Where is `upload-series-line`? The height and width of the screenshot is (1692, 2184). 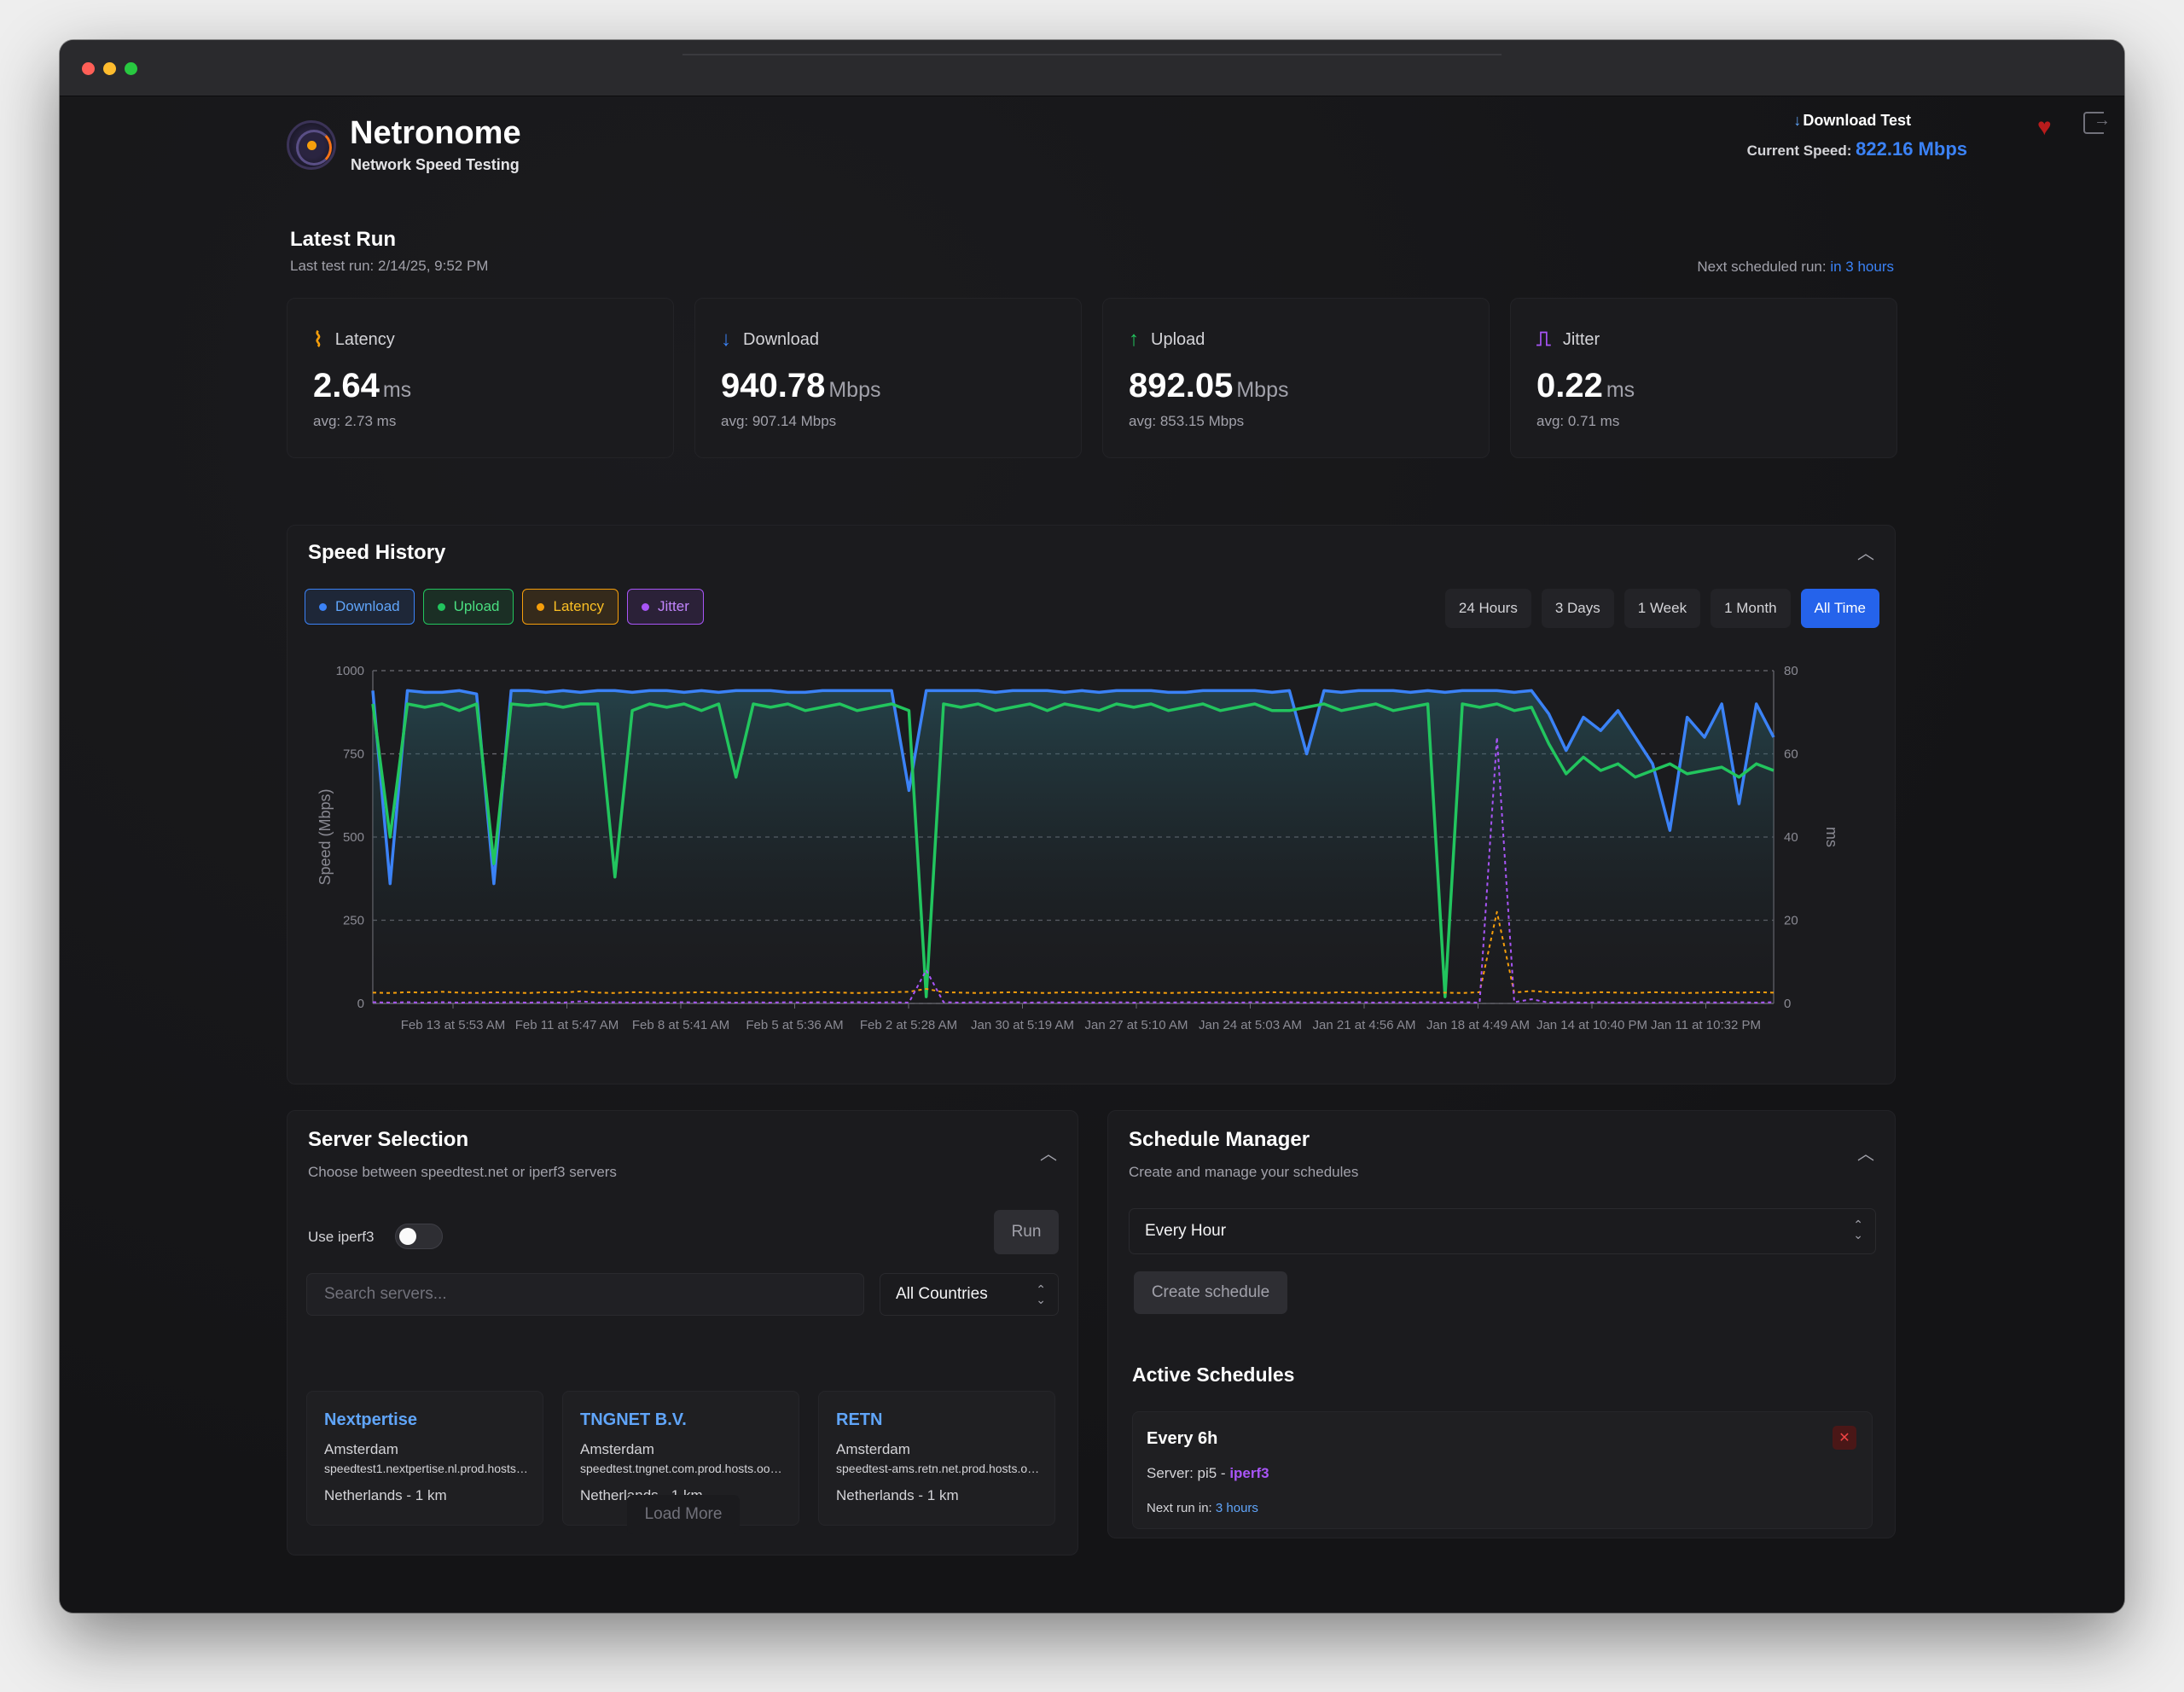 upload-series-line is located at coordinates (1072, 850).